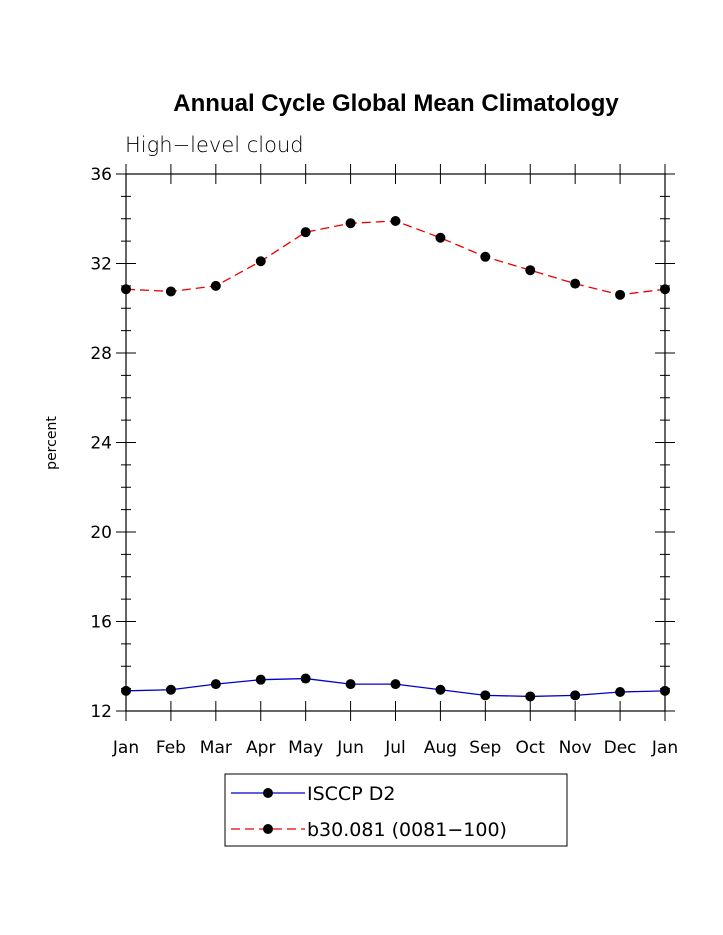 This screenshot has height=935, width=723. What do you see at coordinates (531, 748) in the screenshot?
I see `x-tick-label: Oct` at bounding box center [531, 748].